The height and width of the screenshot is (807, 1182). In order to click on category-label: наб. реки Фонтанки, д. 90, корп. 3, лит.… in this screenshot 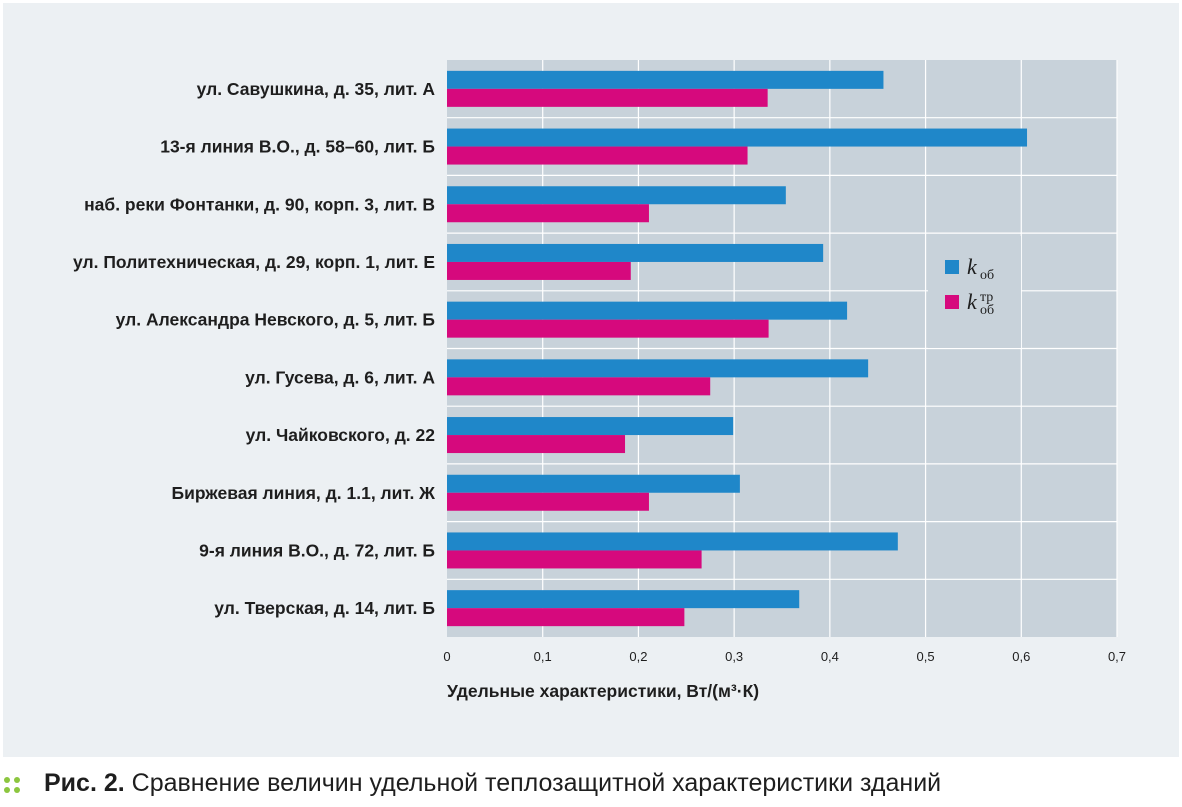, I will do `click(259, 204)`.